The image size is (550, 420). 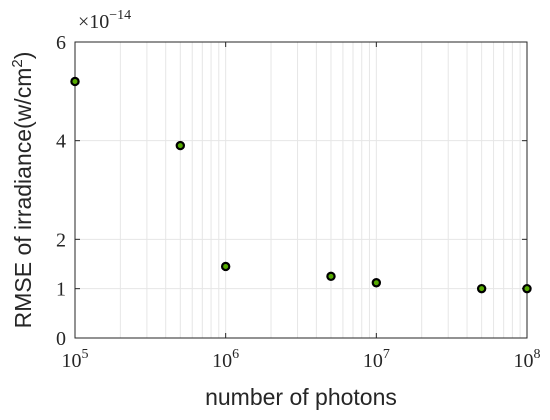 I want to click on y-axis-multiplier: ×10⁻¹⁴, so click(x=104, y=20).